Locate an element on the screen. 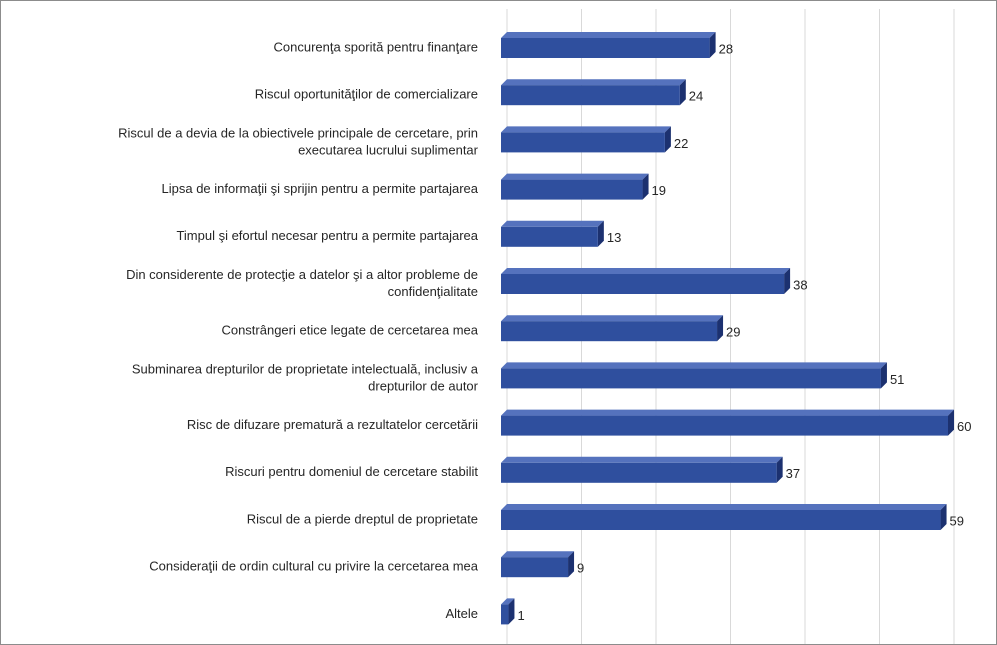 The image size is (997, 645). data-label: 29 is located at coordinates (733, 332).